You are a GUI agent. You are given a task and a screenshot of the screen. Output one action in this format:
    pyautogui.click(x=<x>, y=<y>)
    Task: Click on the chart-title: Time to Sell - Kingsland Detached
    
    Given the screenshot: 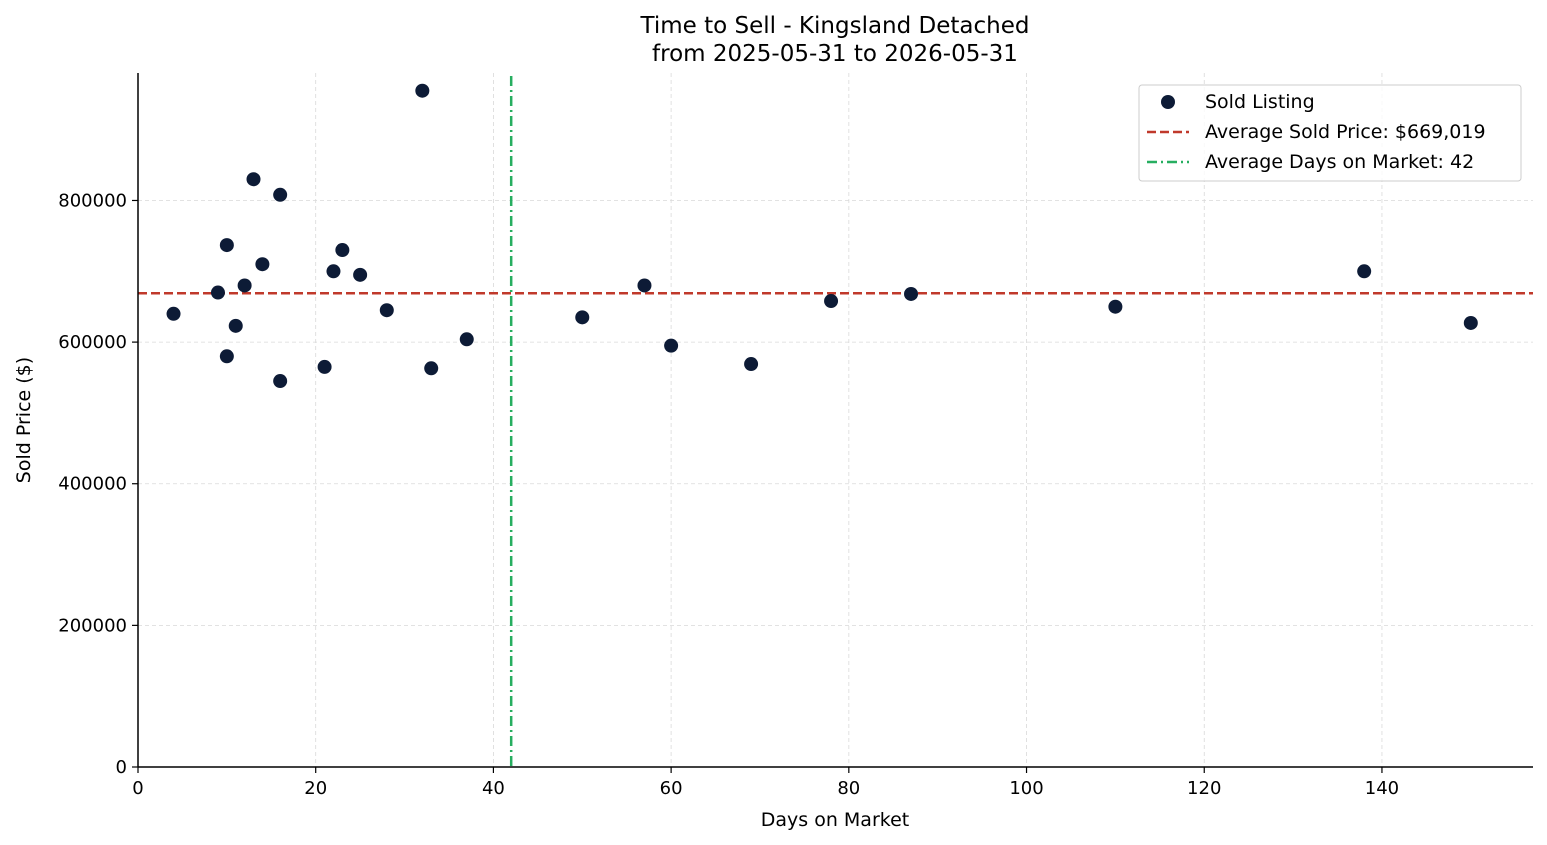 What is the action you would take?
    pyautogui.click(x=834, y=26)
    